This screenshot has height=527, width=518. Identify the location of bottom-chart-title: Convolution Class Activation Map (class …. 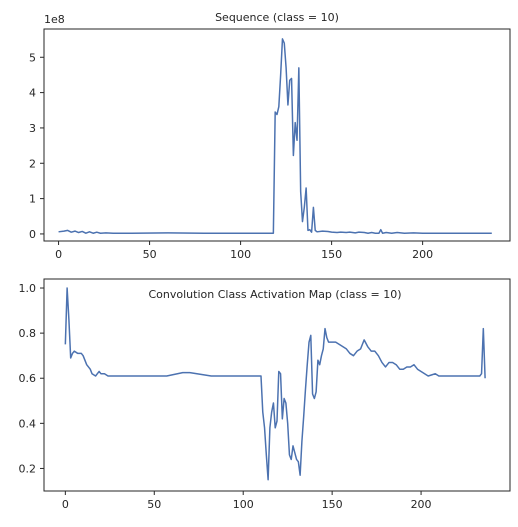
(274, 294).